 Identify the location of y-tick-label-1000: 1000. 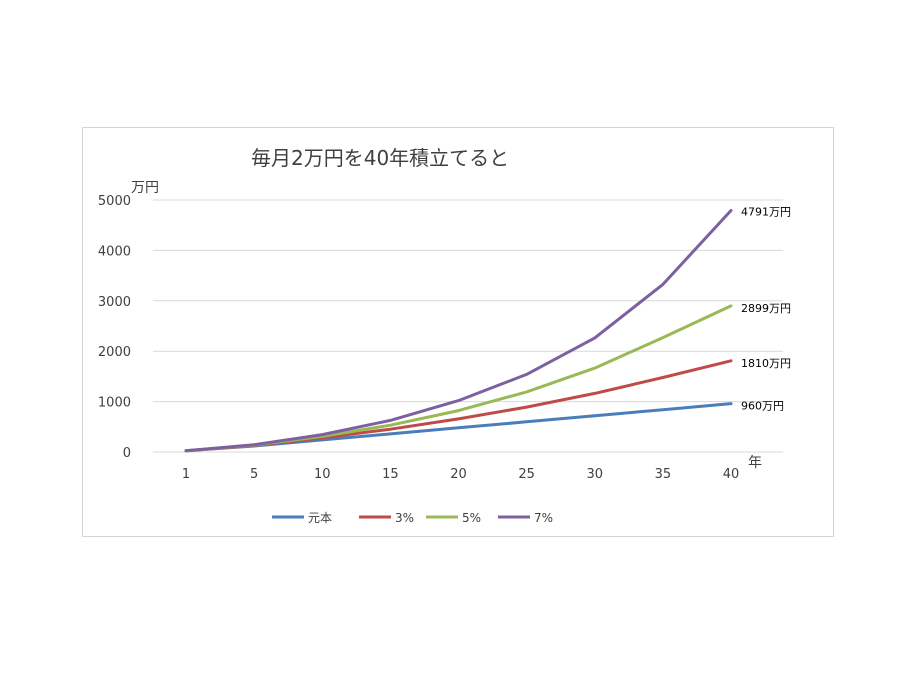
(114, 403).